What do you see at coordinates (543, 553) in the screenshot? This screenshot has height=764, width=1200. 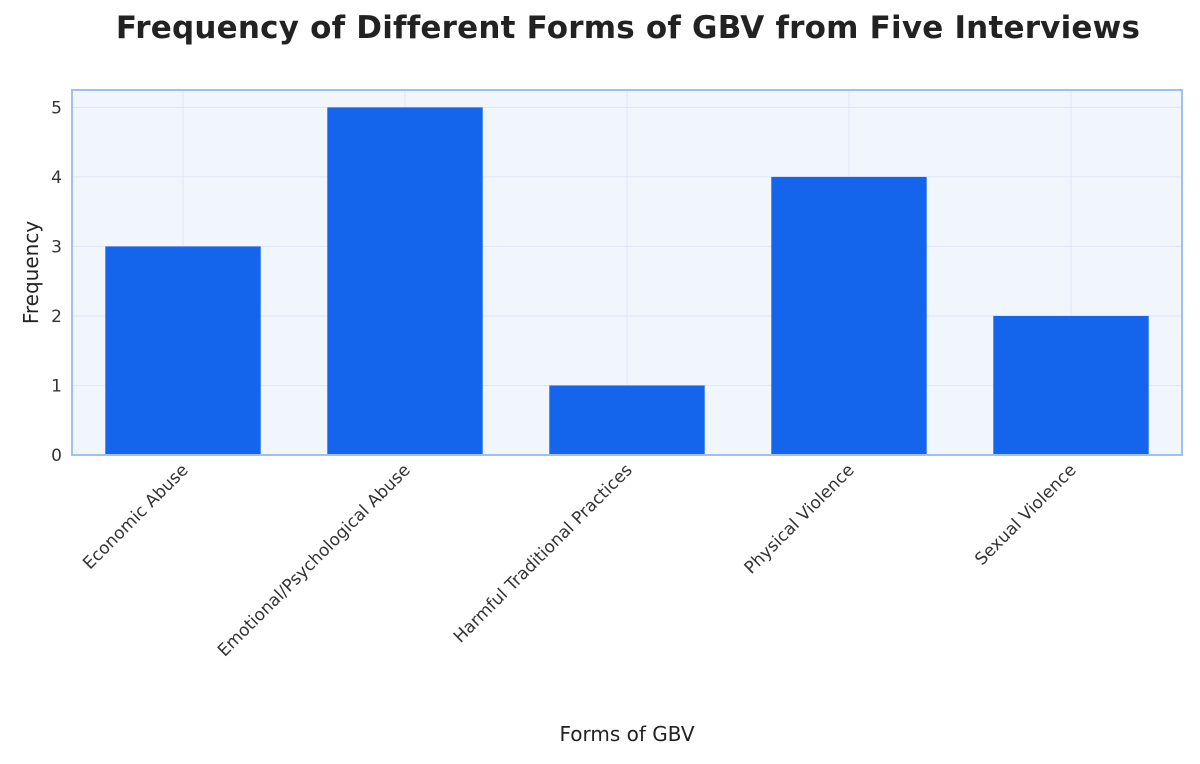 I see `x-tick-label: Harmful Traditional Practices` at bounding box center [543, 553].